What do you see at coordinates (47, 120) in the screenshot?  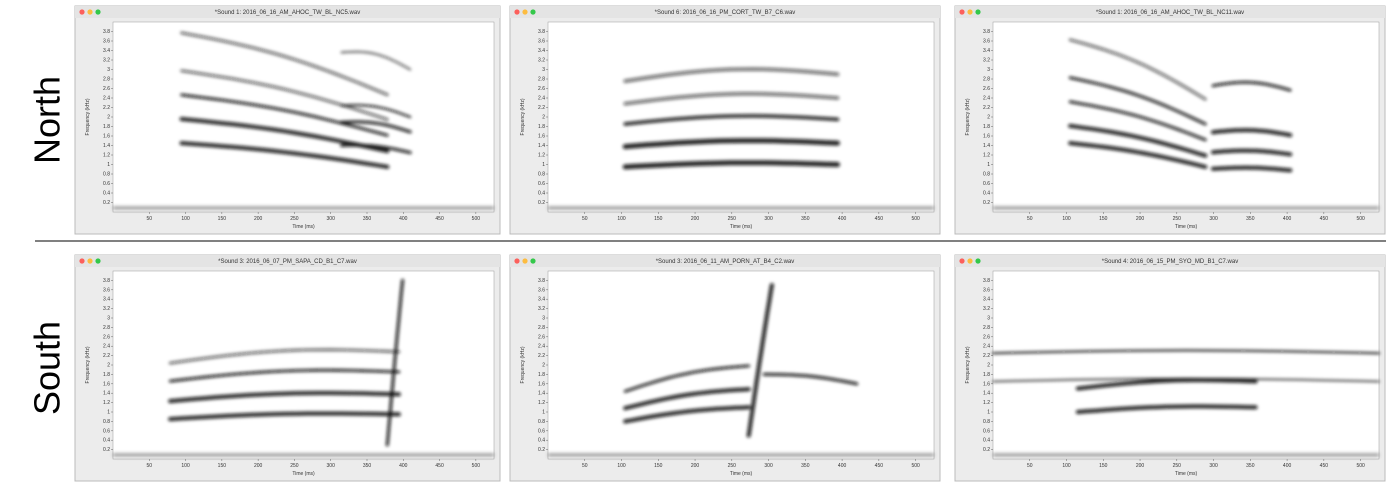 I see `row-label: North` at bounding box center [47, 120].